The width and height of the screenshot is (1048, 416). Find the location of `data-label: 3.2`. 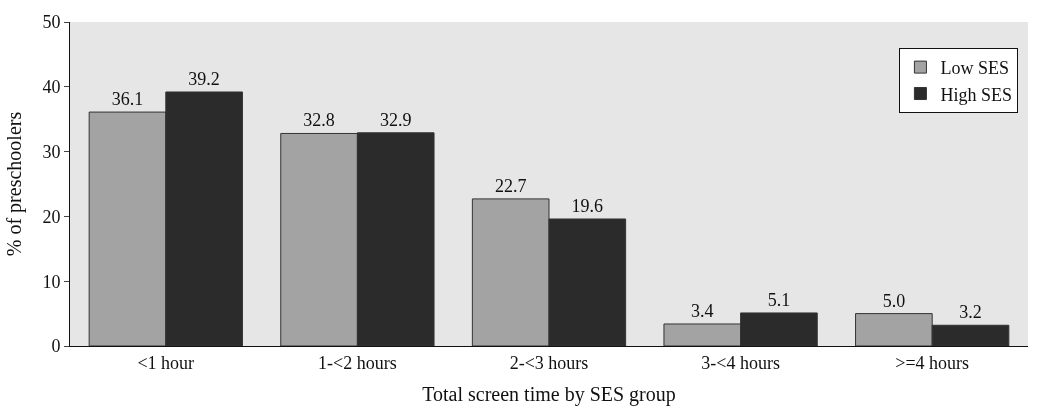

data-label: 3.2 is located at coordinates (970, 312).